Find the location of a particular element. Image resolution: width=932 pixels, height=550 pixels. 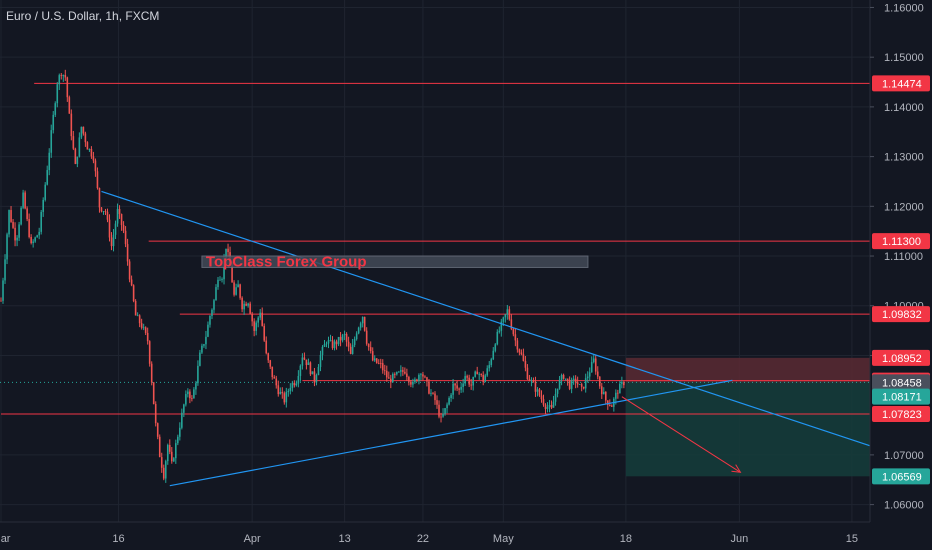

time-tick-label: Jun is located at coordinates (740, 539).